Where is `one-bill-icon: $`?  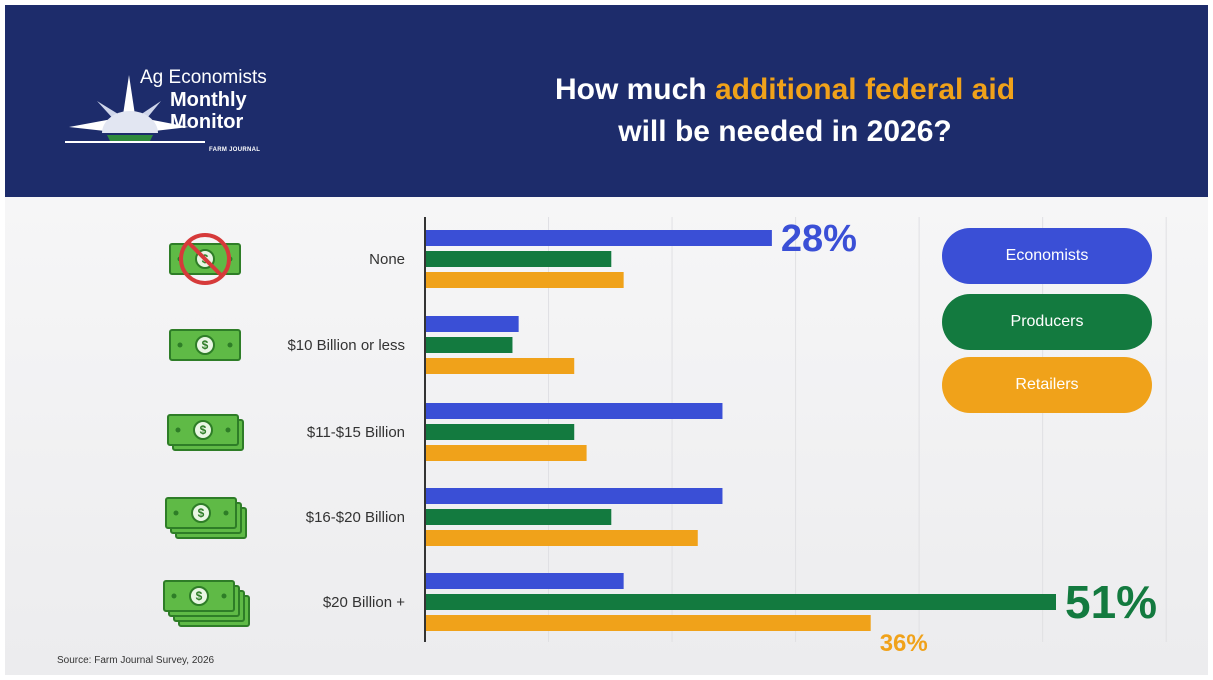 one-bill-icon: $ is located at coordinates (205, 345).